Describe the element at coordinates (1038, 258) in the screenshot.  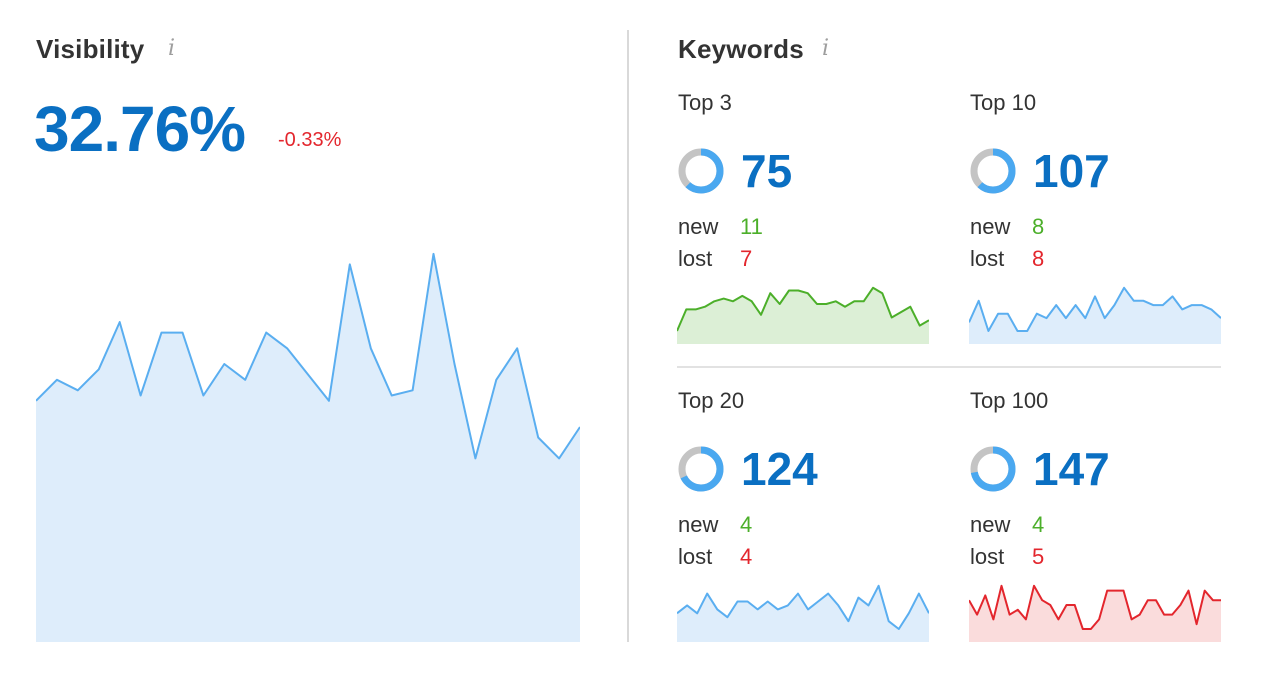
I see `lost-count: 8` at that location.